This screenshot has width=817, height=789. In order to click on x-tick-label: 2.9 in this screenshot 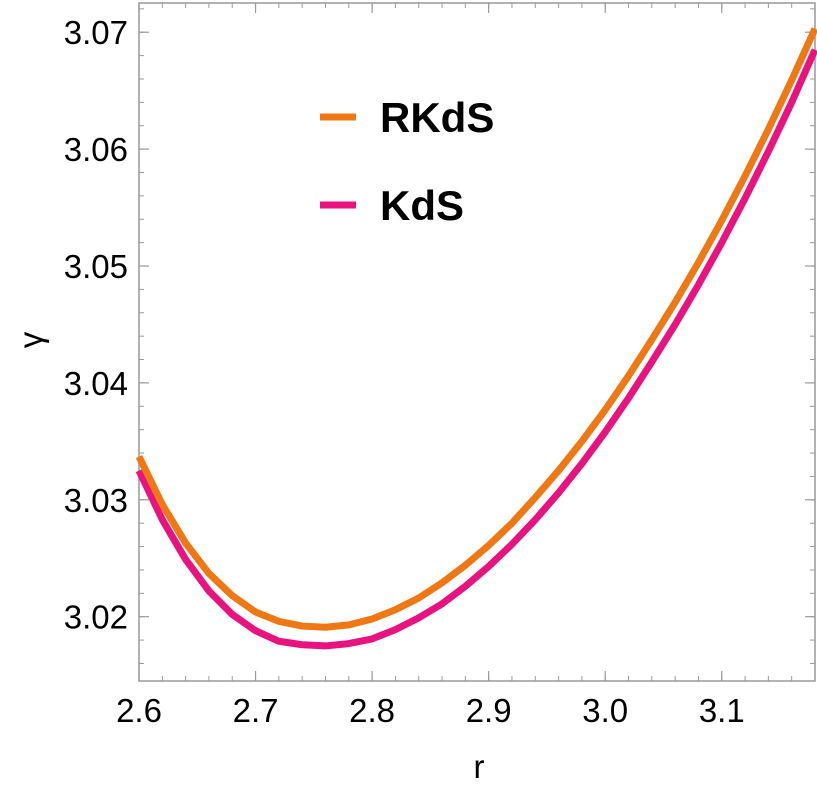, I will do `click(489, 710)`.